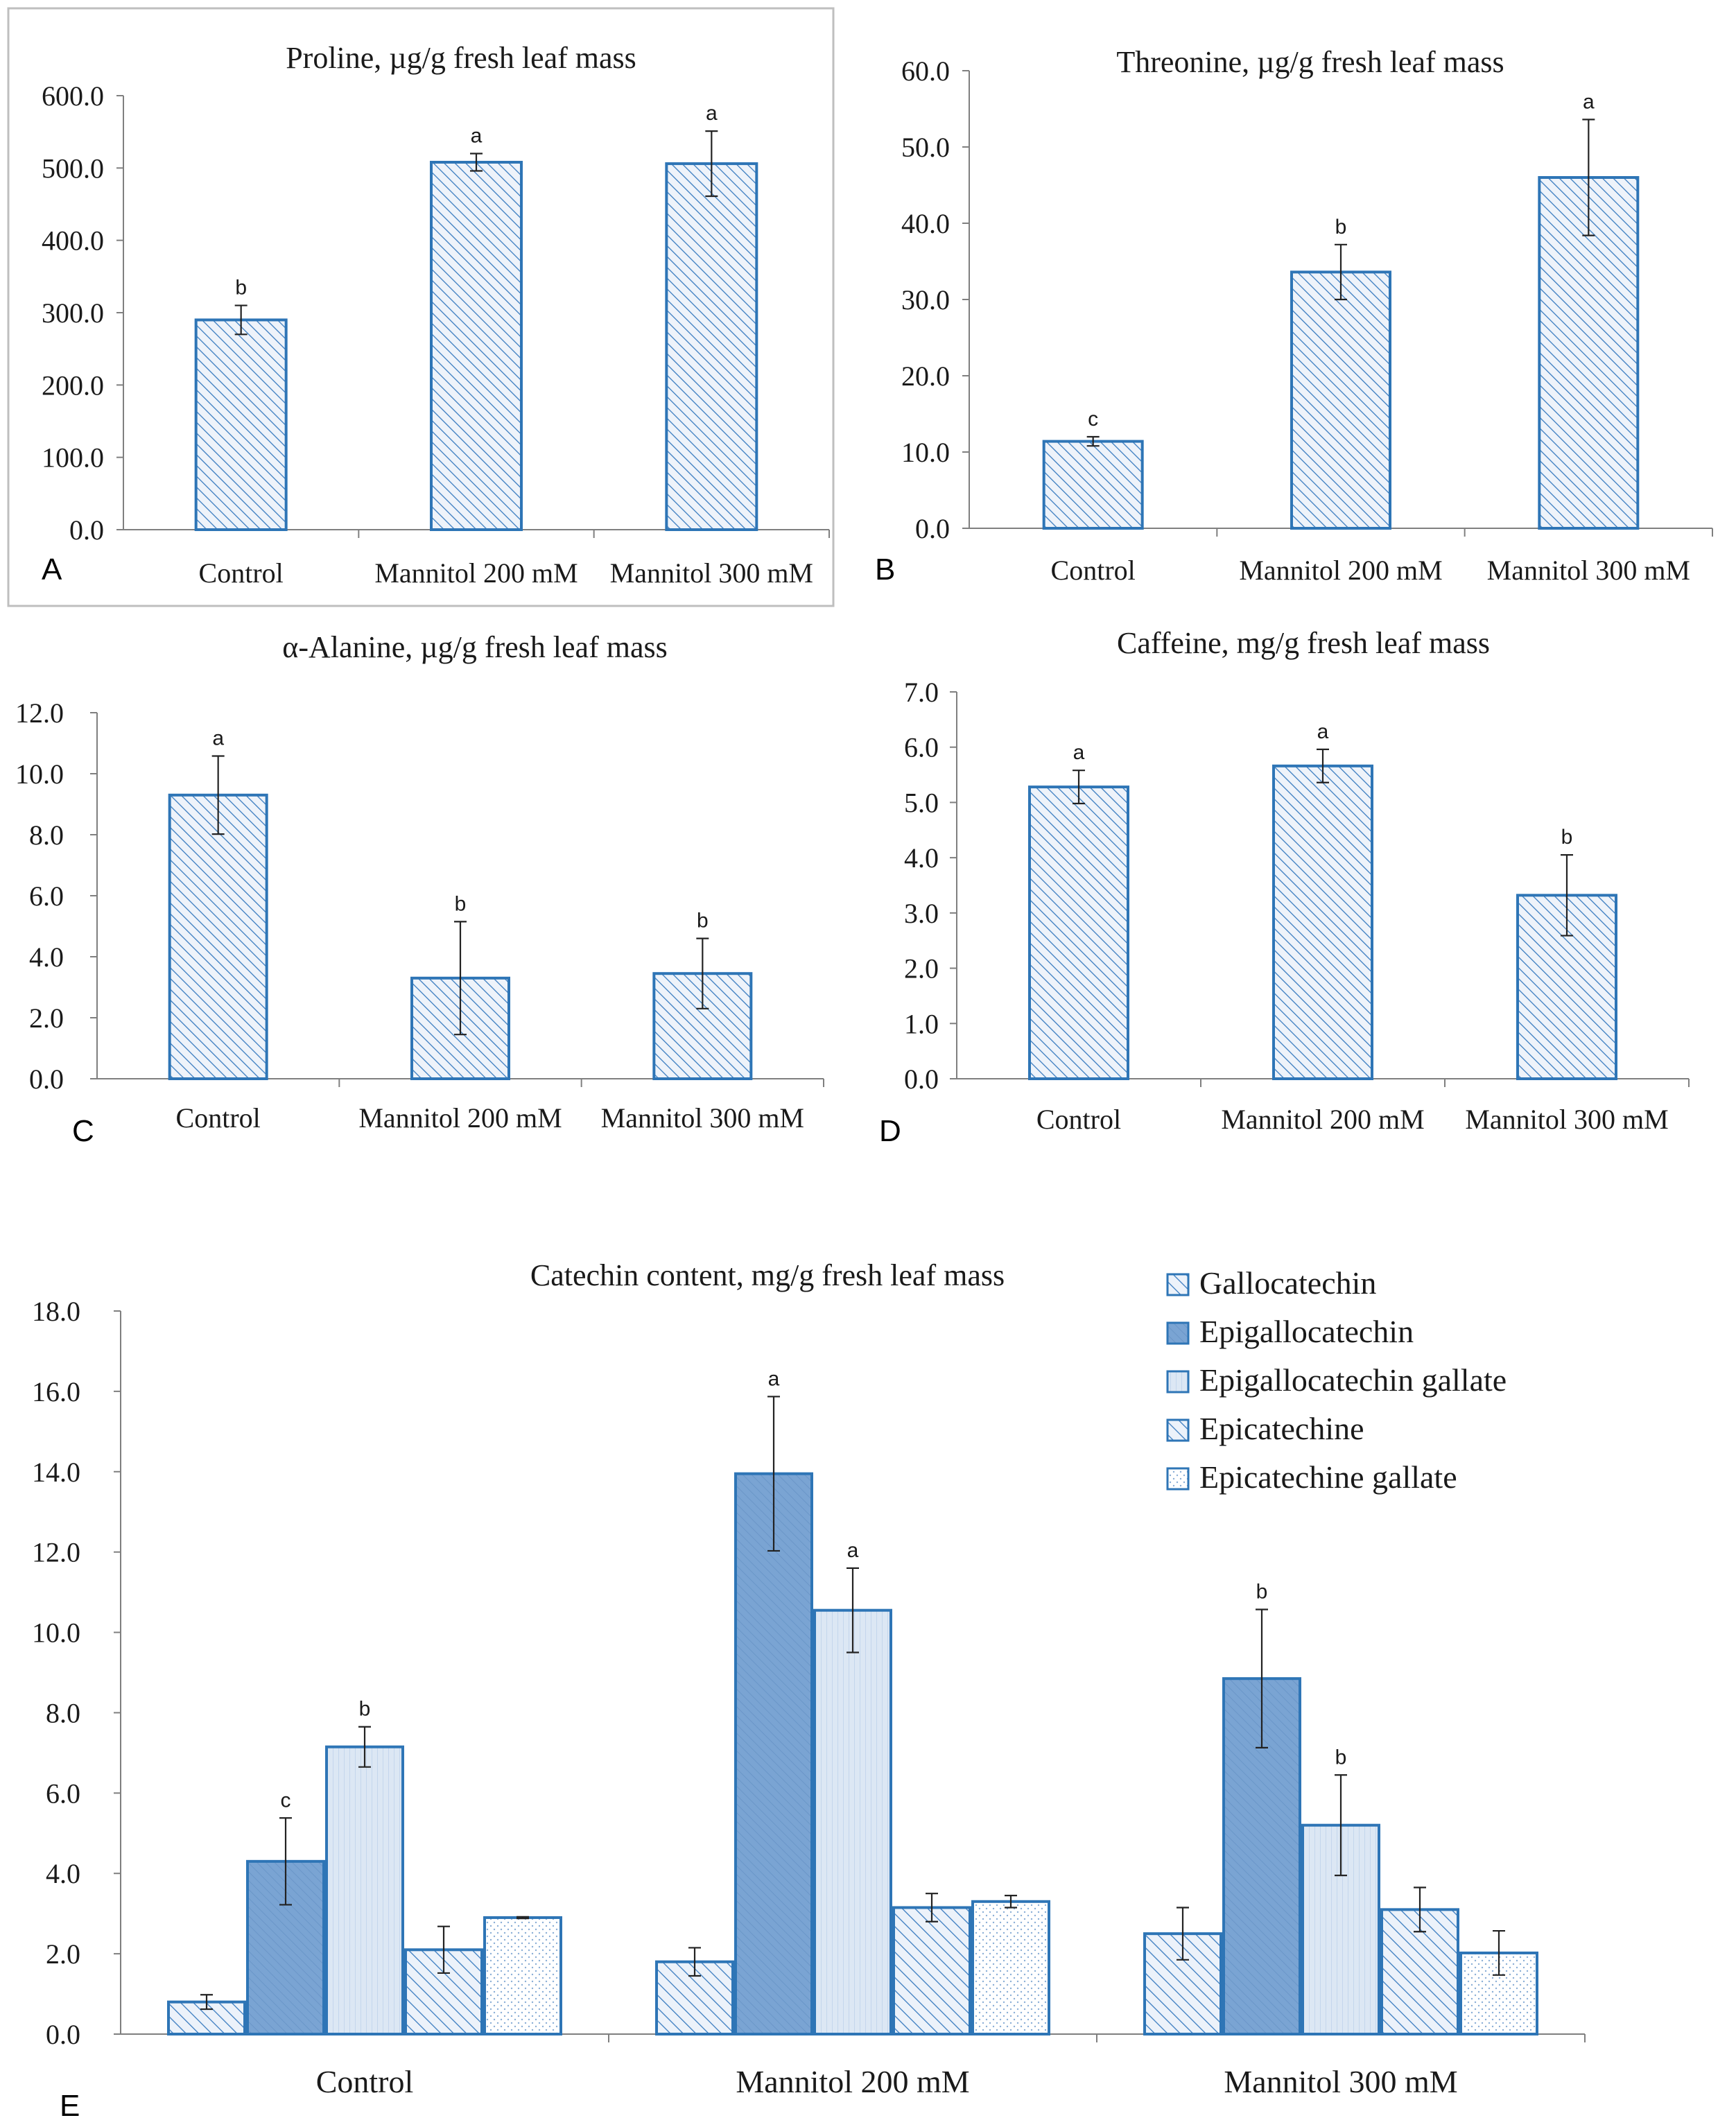 Image resolution: width=1736 pixels, height=2127 pixels. I want to click on panel-a-frame, so click(421, 307).